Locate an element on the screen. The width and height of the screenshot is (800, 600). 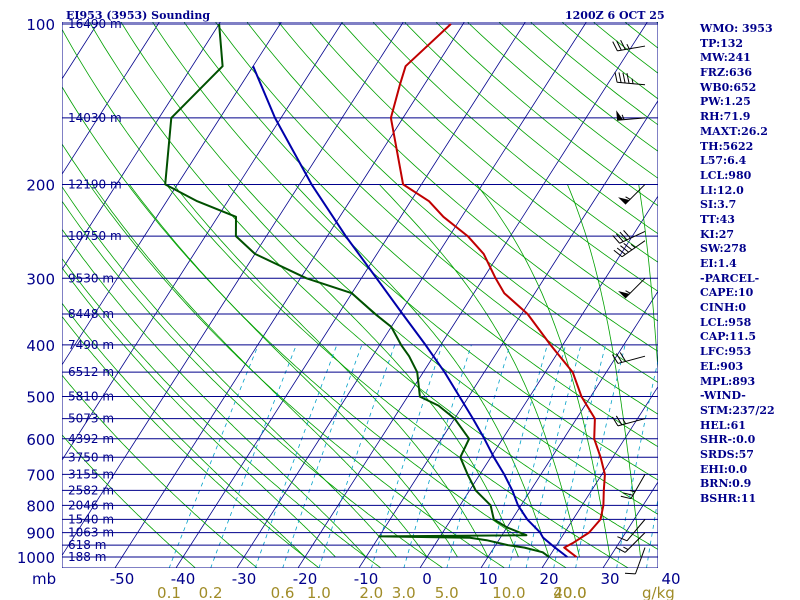
station-title: EI953 (3953) Sounding is located at coordinates (138, 15).